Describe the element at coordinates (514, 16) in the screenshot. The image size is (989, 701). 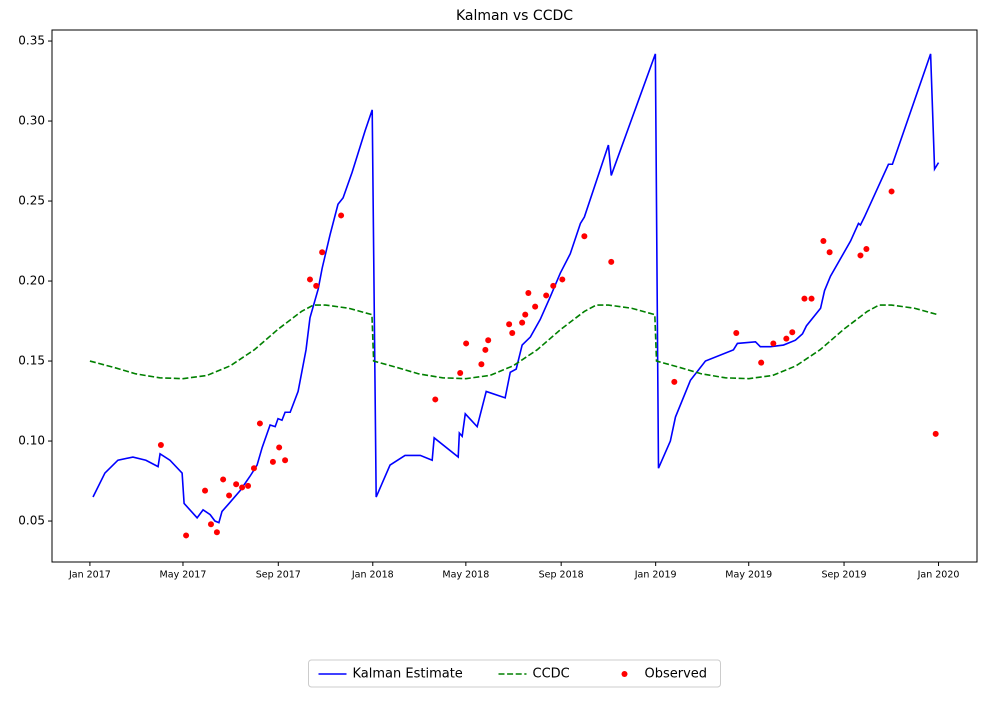
I see `chart-title: Kalman vs CCDC` at that location.